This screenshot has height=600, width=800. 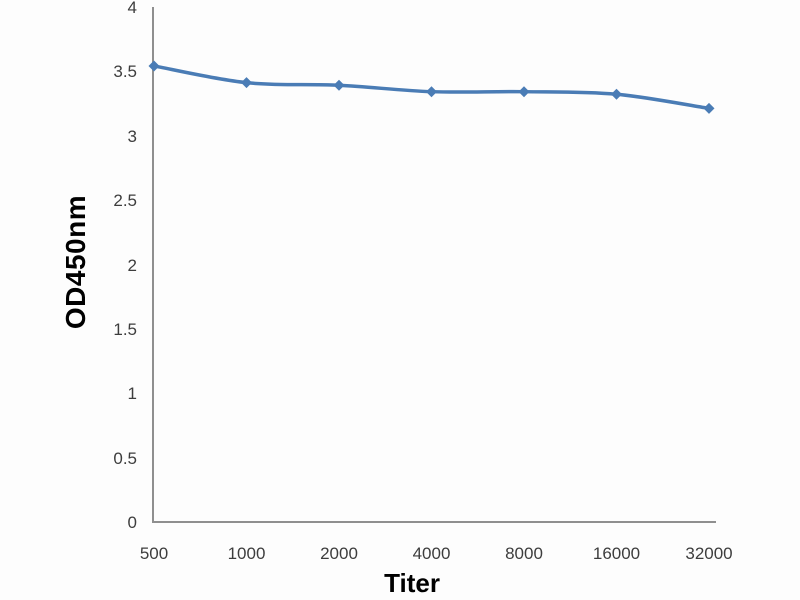 What do you see at coordinates (132, 136) in the screenshot?
I see `y-tick-label: 3` at bounding box center [132, 136].